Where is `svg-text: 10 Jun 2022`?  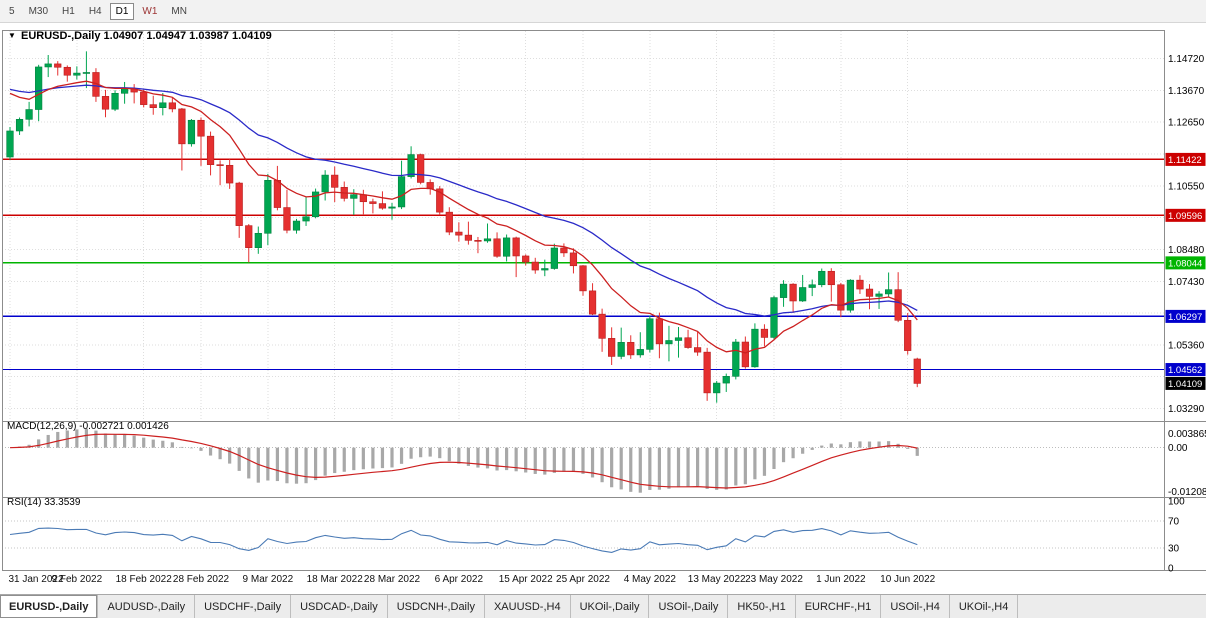 svg-text: 10 Jun 2022 is located at coordinates (907, 579).